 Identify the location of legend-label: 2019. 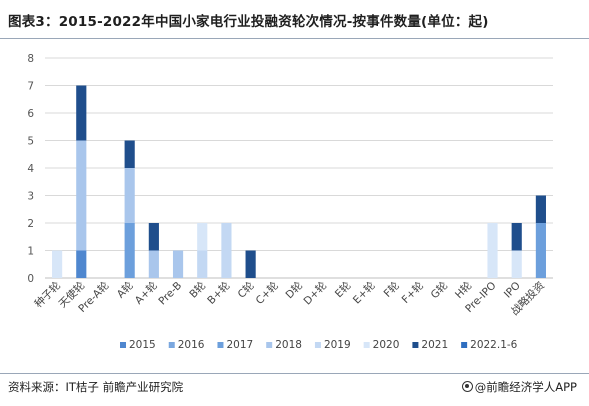
(337, 345).